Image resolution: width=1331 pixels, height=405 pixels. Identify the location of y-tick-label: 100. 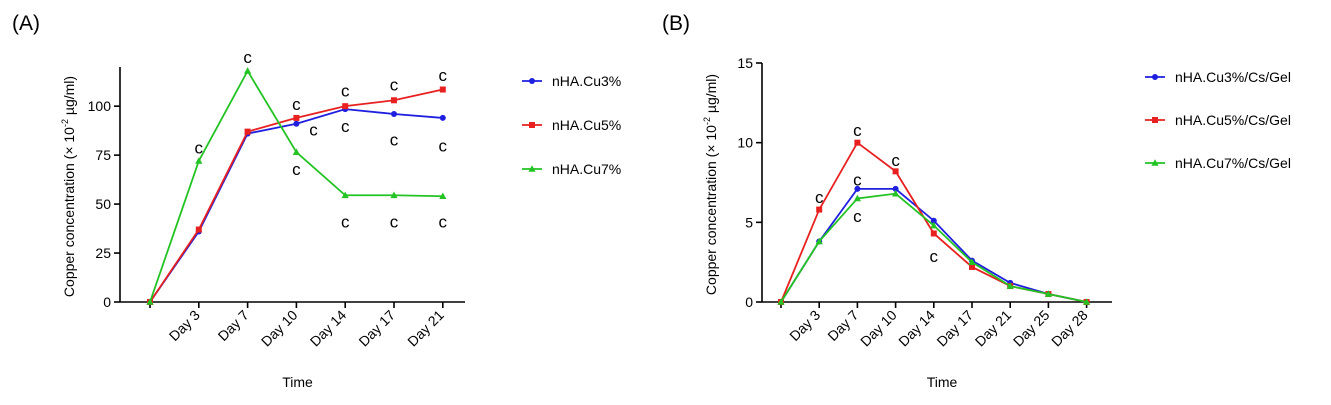
(100, 106).